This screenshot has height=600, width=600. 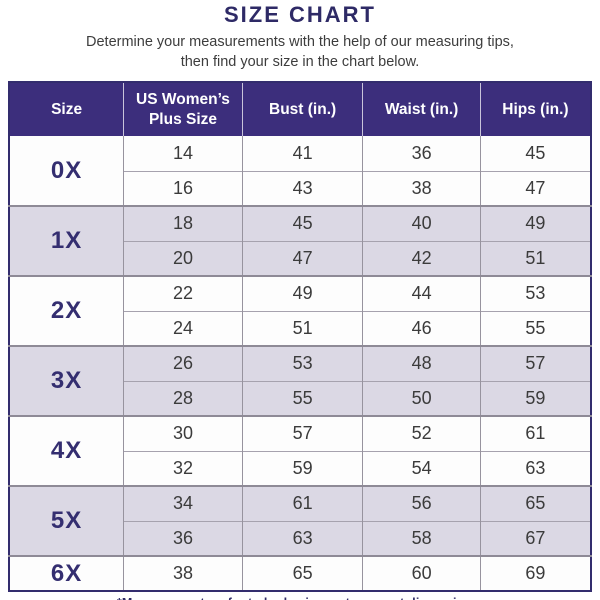 I want to click on table-row: 24 51 46 55, so click(x=300, y=328).